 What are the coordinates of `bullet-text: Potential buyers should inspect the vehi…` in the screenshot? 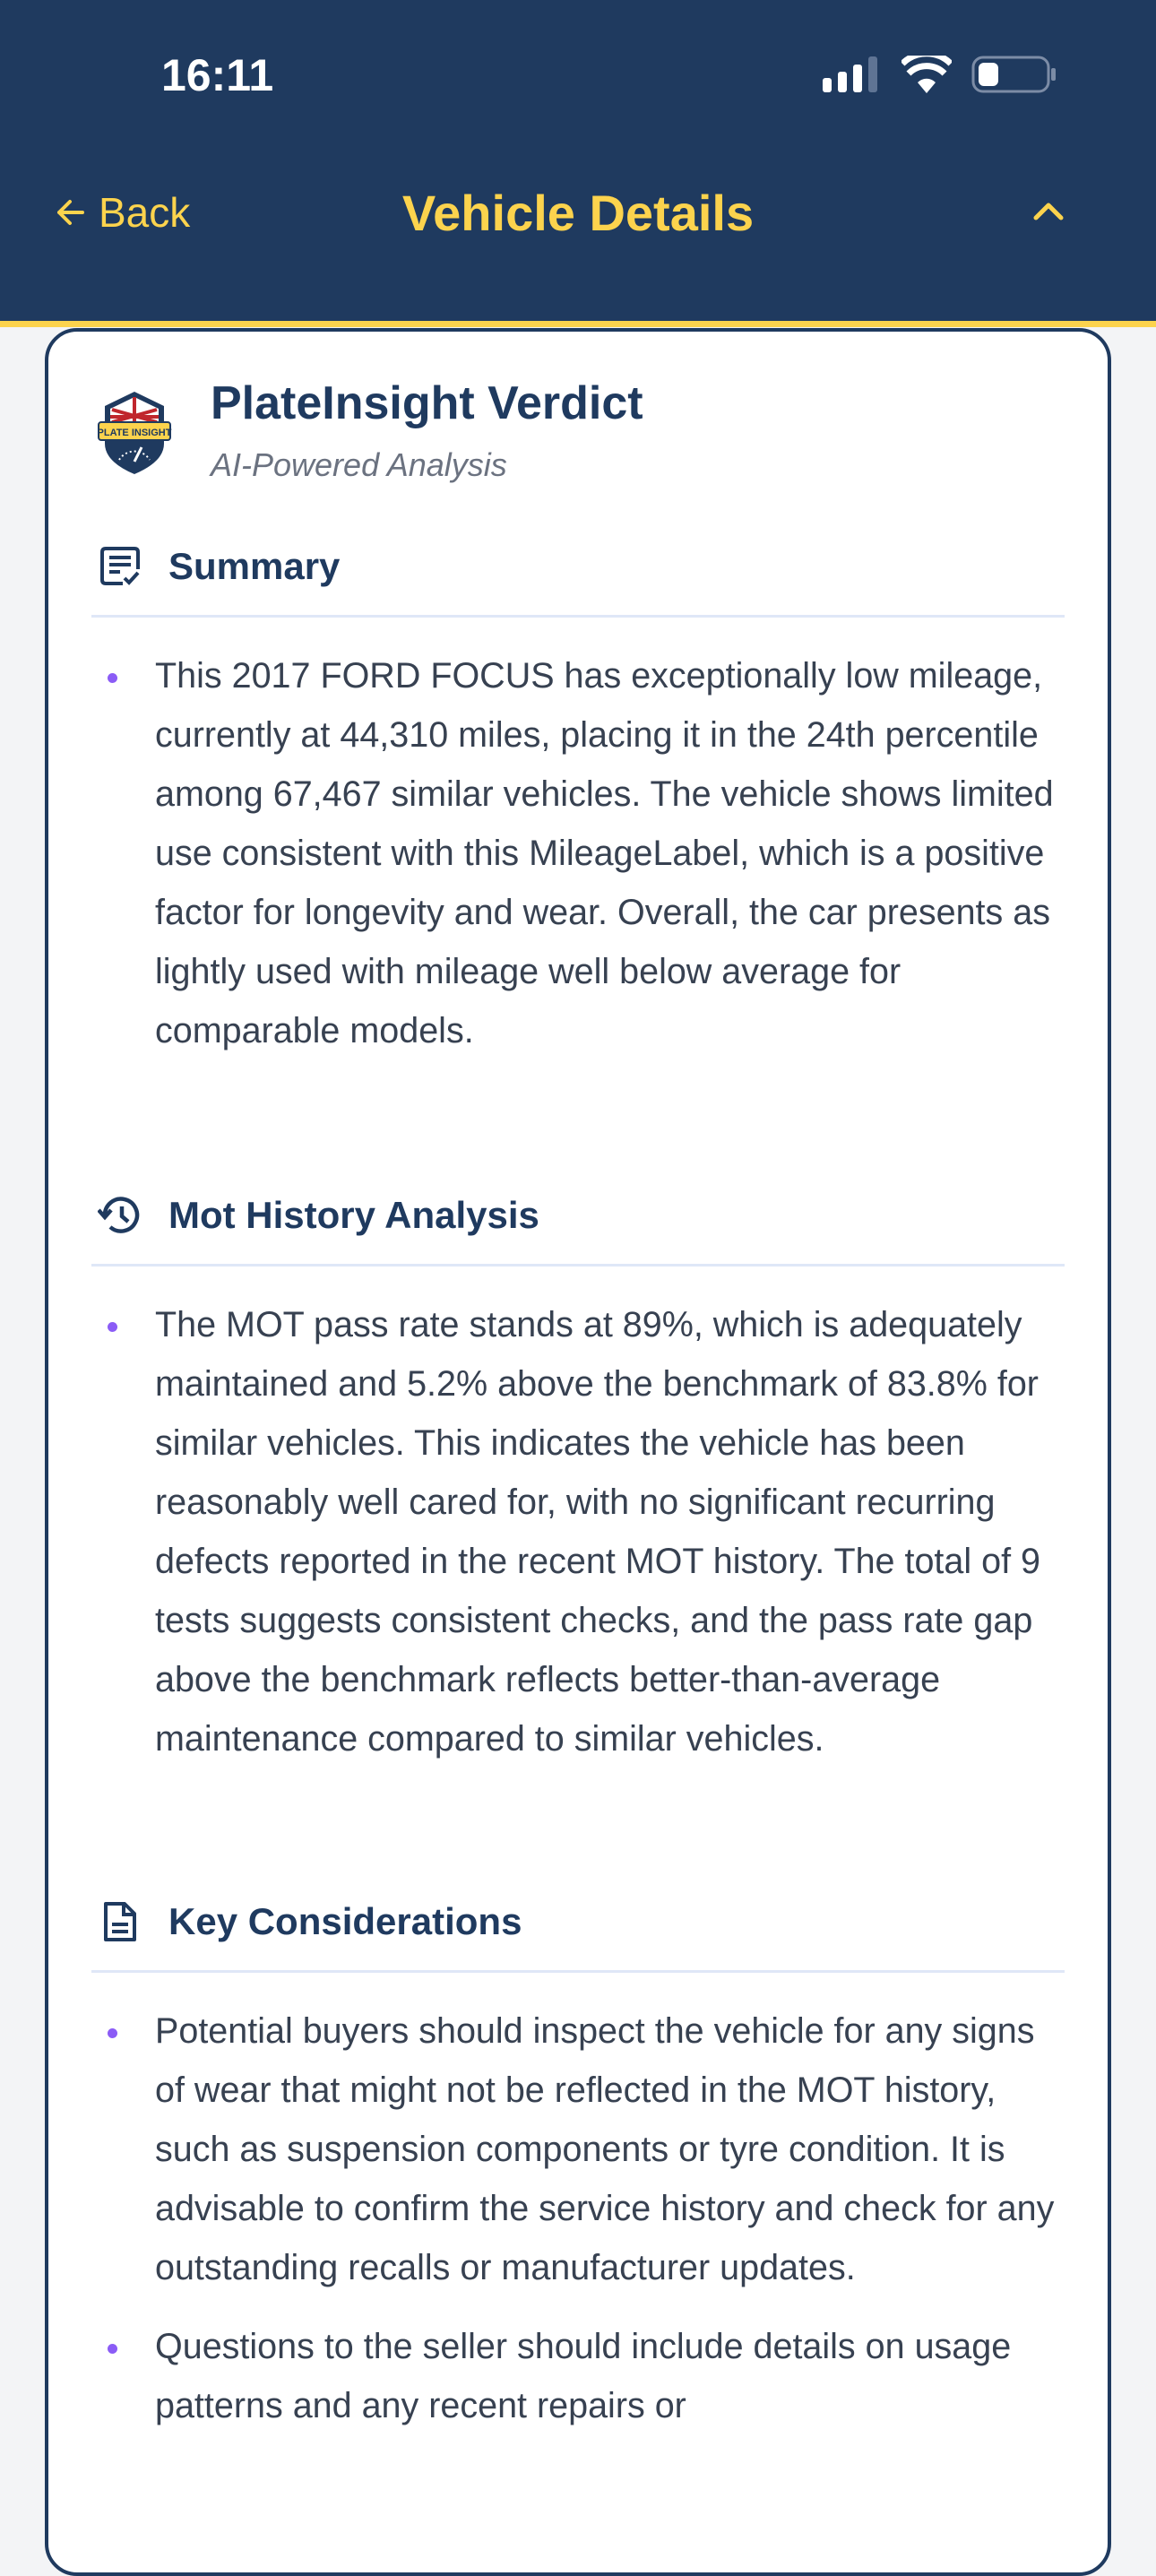 It's located at (605, 2149).